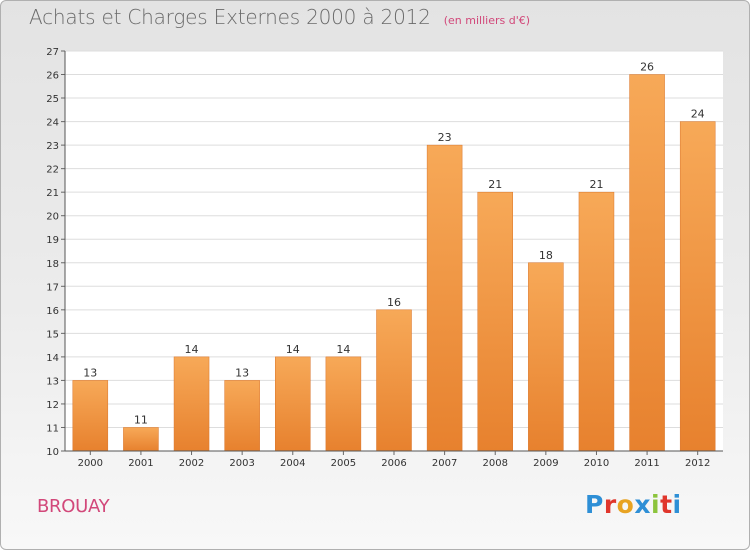 Image resolution: width=750 pixels, height=550 pixels. I want to click on bar-2009, so click(546, 357).